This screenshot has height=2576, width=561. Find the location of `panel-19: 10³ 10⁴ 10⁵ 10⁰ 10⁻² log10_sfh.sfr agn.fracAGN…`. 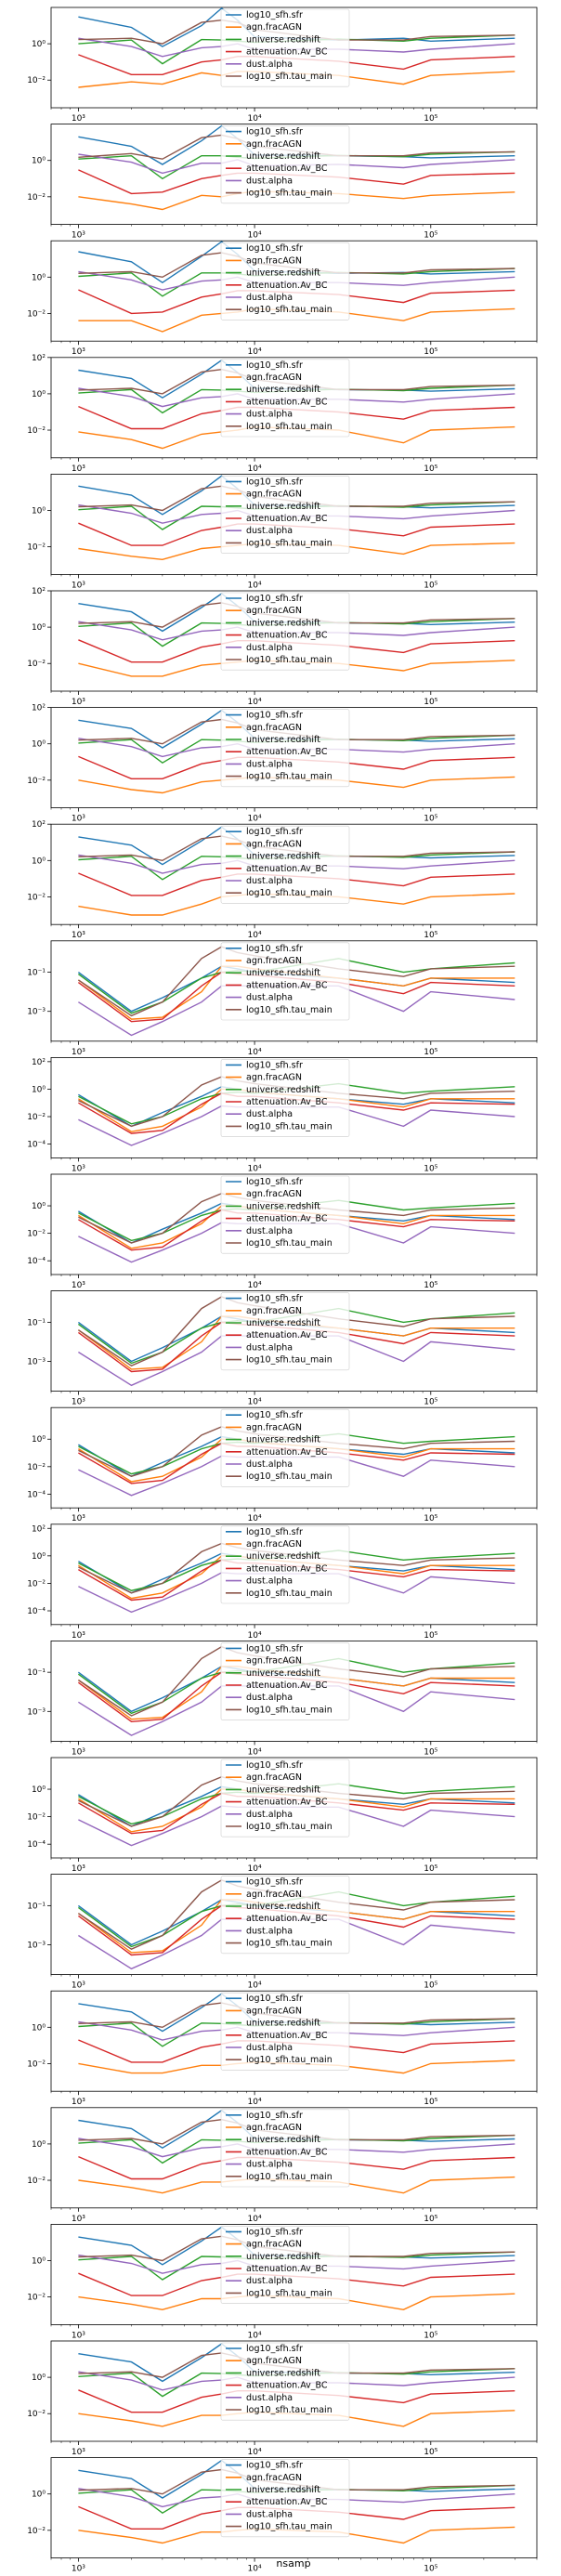

panel-19: 10³ 10⁴ 10⁵ 10⁰ 10⁻² log10_sfh.sfr agn.fracAGN… is located at coordinates (283, 2165).